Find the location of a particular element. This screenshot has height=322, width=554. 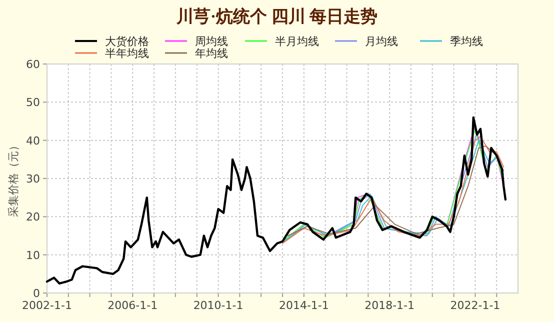

legend-label: 大货价格 is located at coordinates (127, 41).